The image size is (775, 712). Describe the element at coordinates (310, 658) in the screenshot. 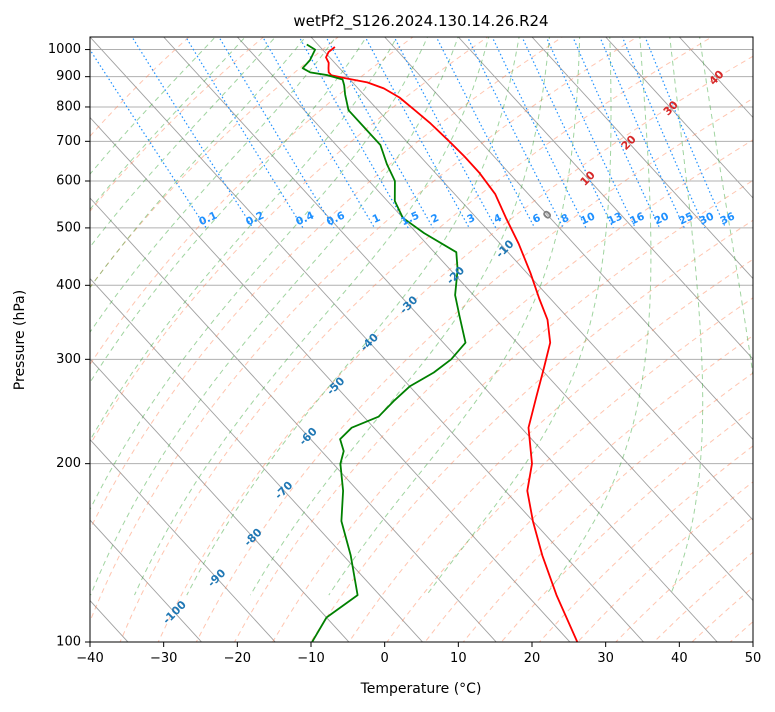

I see `x-tick-label: −10` at that location.